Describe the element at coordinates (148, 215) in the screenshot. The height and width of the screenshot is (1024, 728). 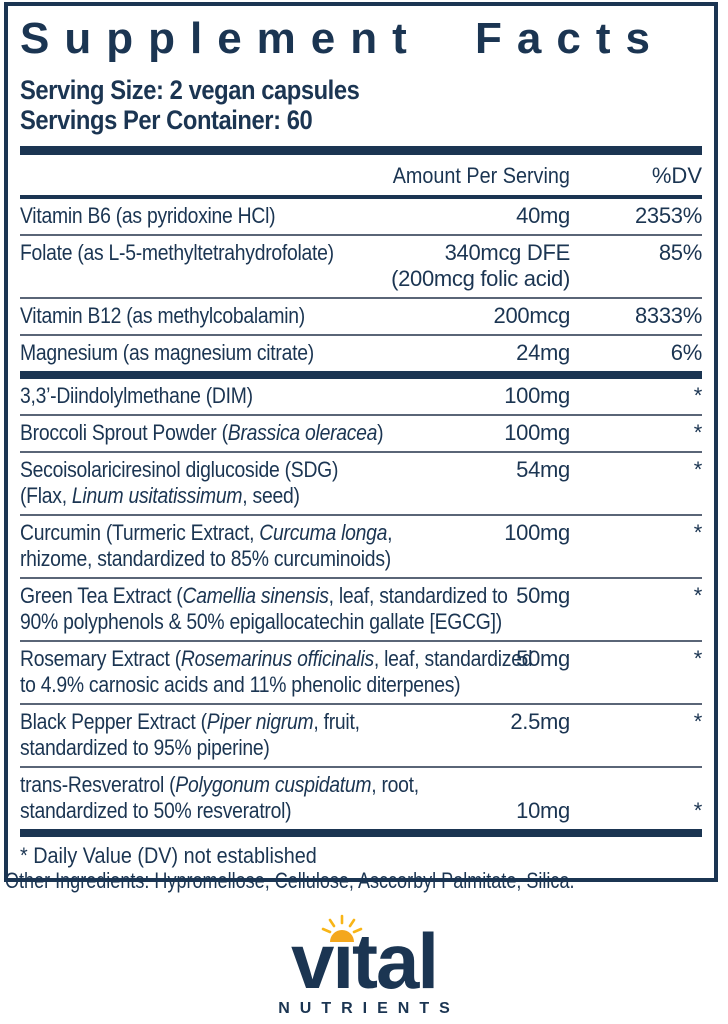
I see `ingredient-name-line: Vitamin B6 (as pyridoxine HCl)` at that location.